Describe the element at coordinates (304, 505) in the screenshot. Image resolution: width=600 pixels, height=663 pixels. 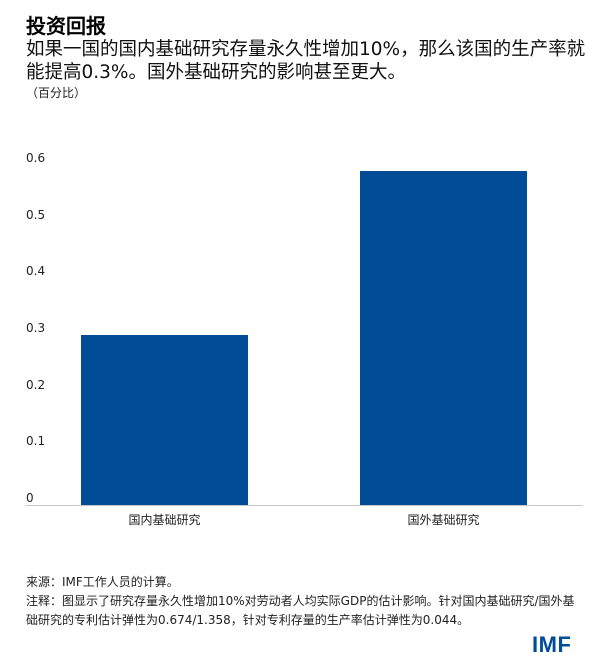
I see `x-axis-line` at that location.